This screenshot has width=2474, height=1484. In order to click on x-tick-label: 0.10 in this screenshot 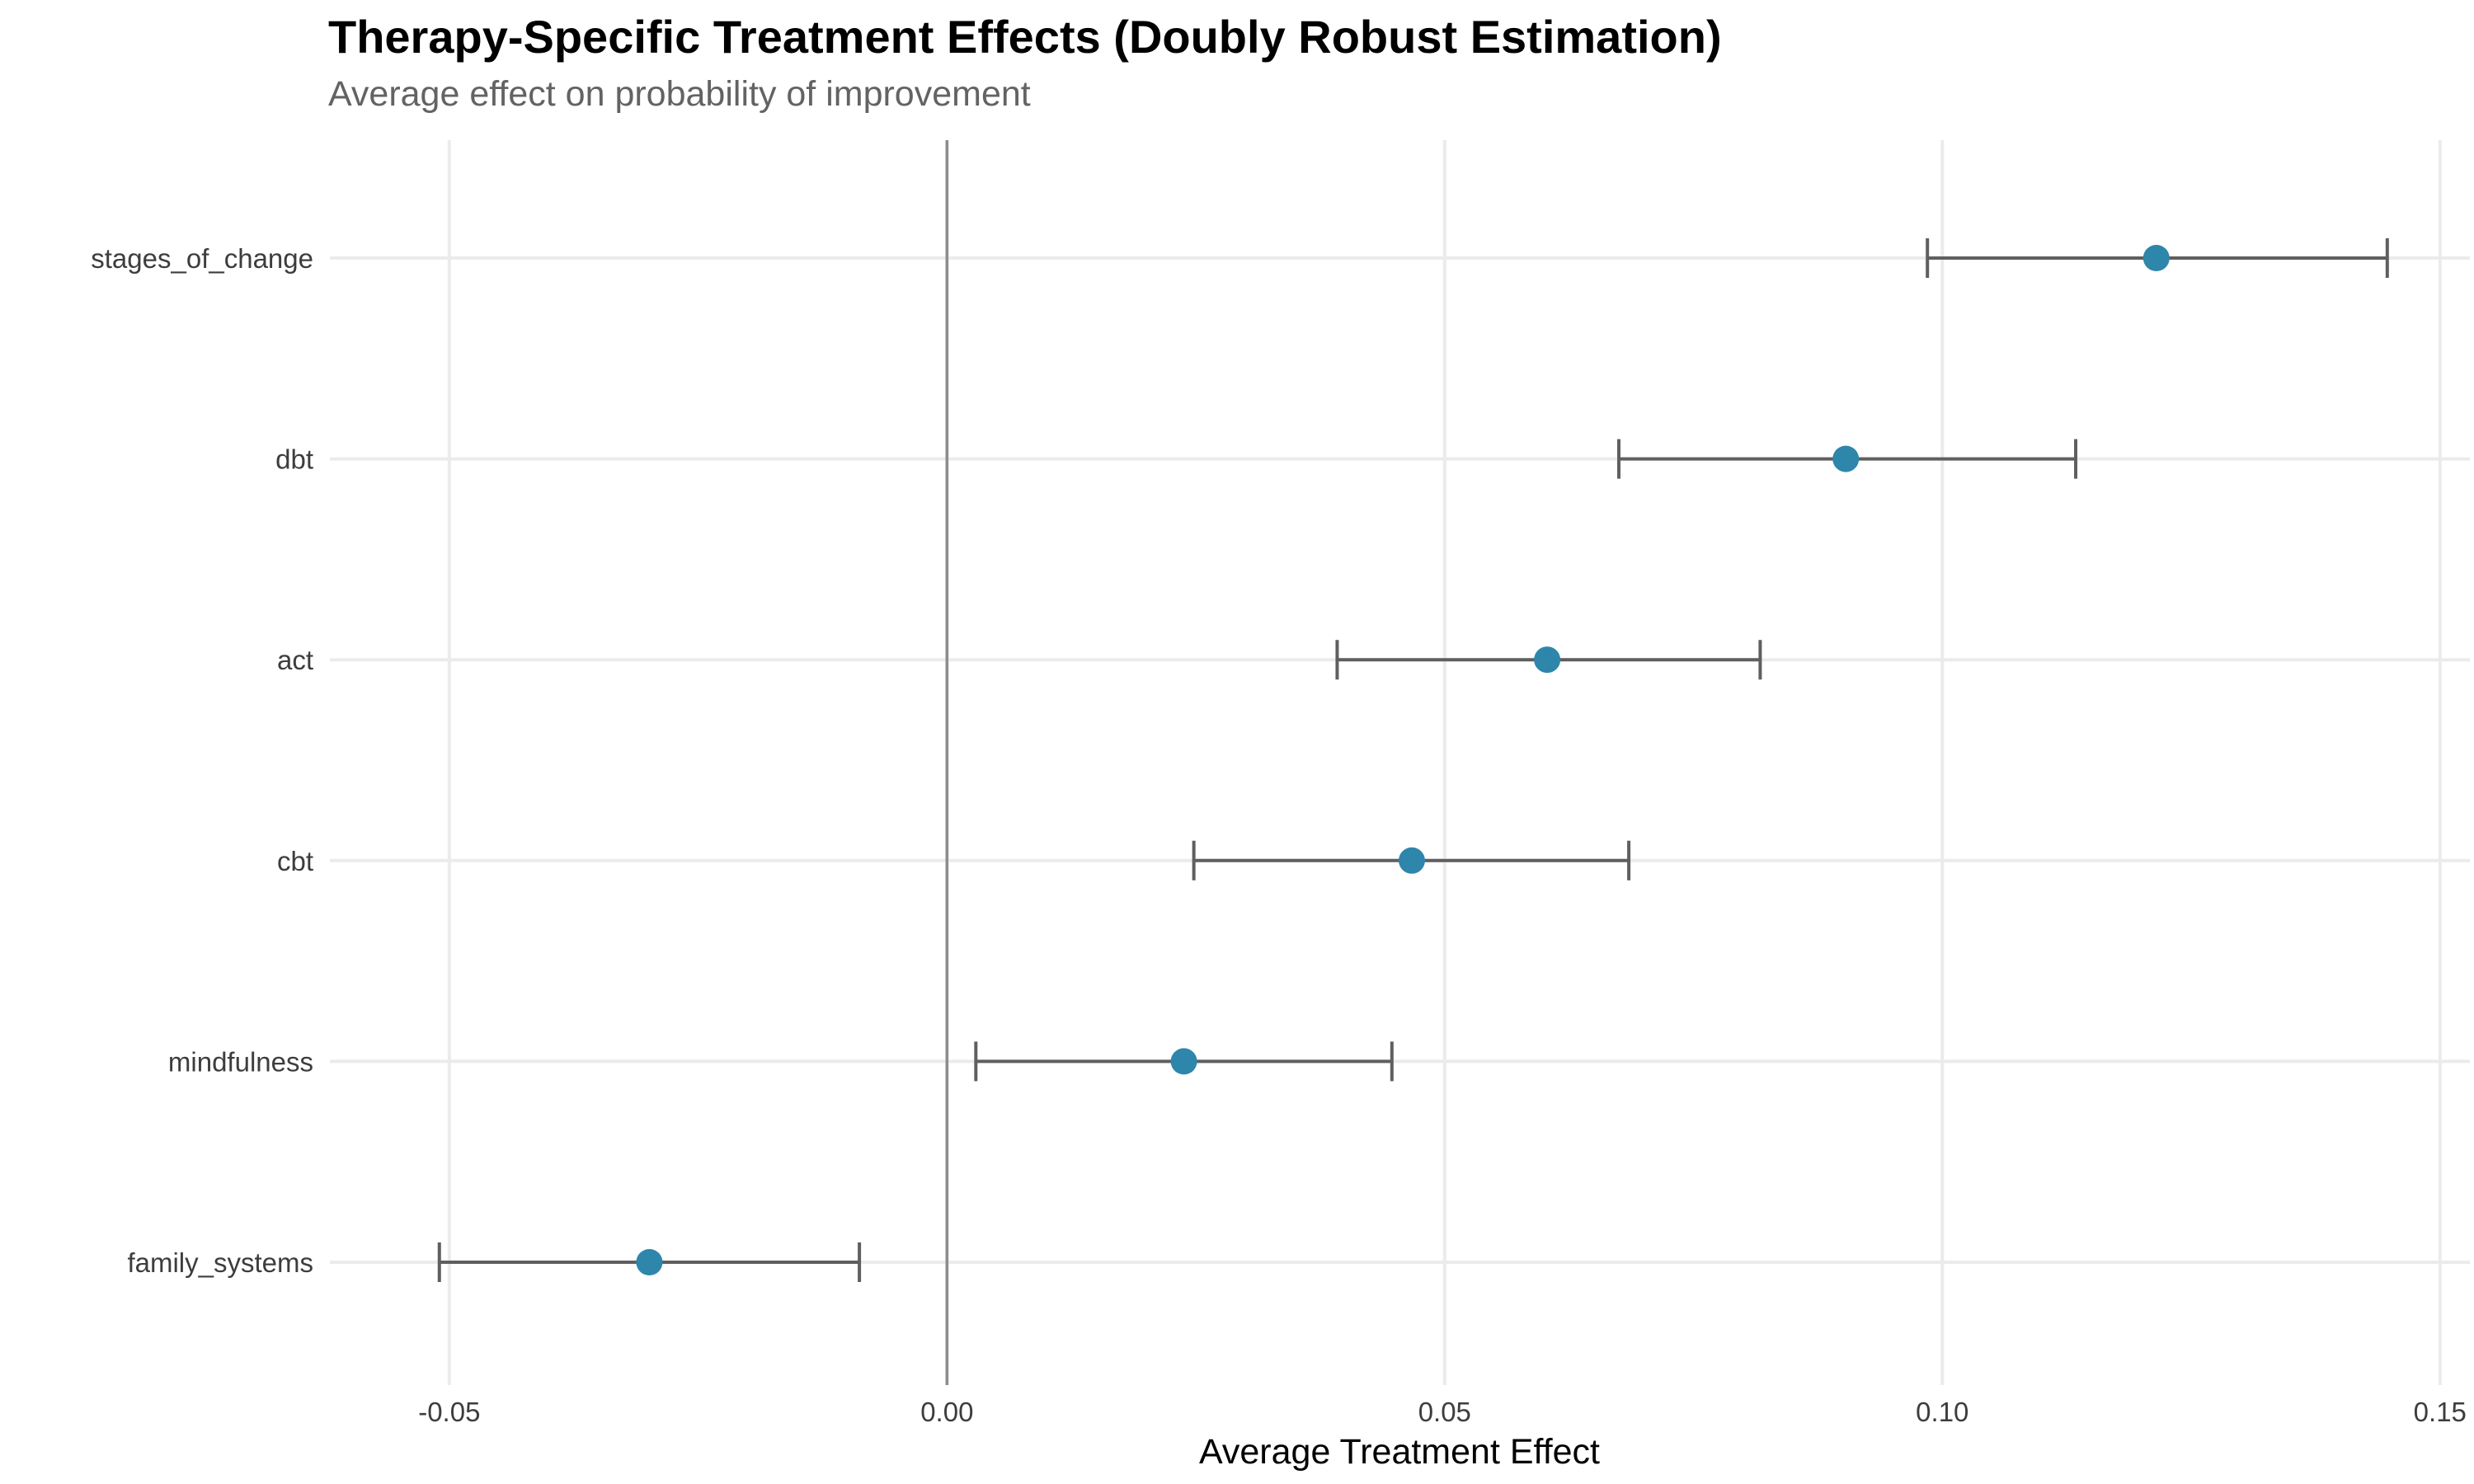, I will do `click(1942, 1412)`.